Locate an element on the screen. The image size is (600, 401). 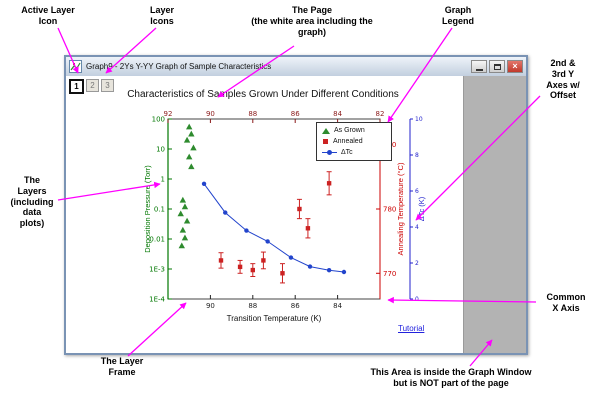
left-y-axis-title: Deposition Pressure (Torr) is located at coordinates (147, 209).